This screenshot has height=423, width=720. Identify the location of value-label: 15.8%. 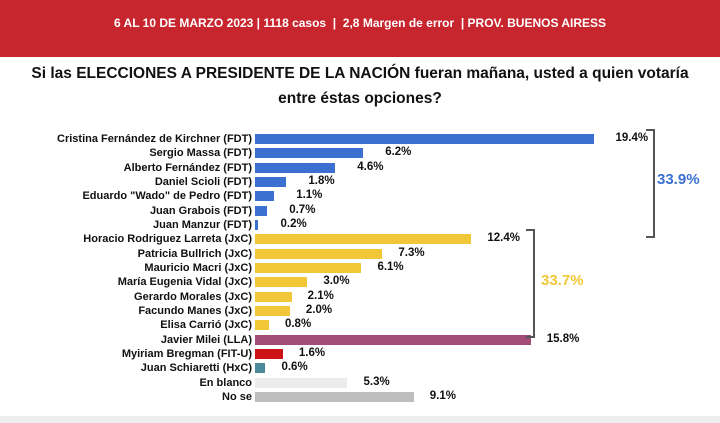
(563, 338).